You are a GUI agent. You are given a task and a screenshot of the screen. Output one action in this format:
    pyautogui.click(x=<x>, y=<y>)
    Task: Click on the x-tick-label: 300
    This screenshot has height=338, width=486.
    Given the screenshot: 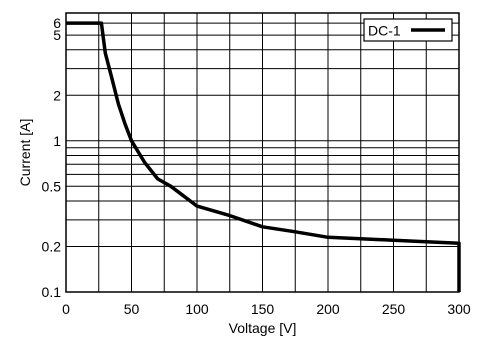 What is the action you would take?
    pyautogui.click(x=459, y=309)
    